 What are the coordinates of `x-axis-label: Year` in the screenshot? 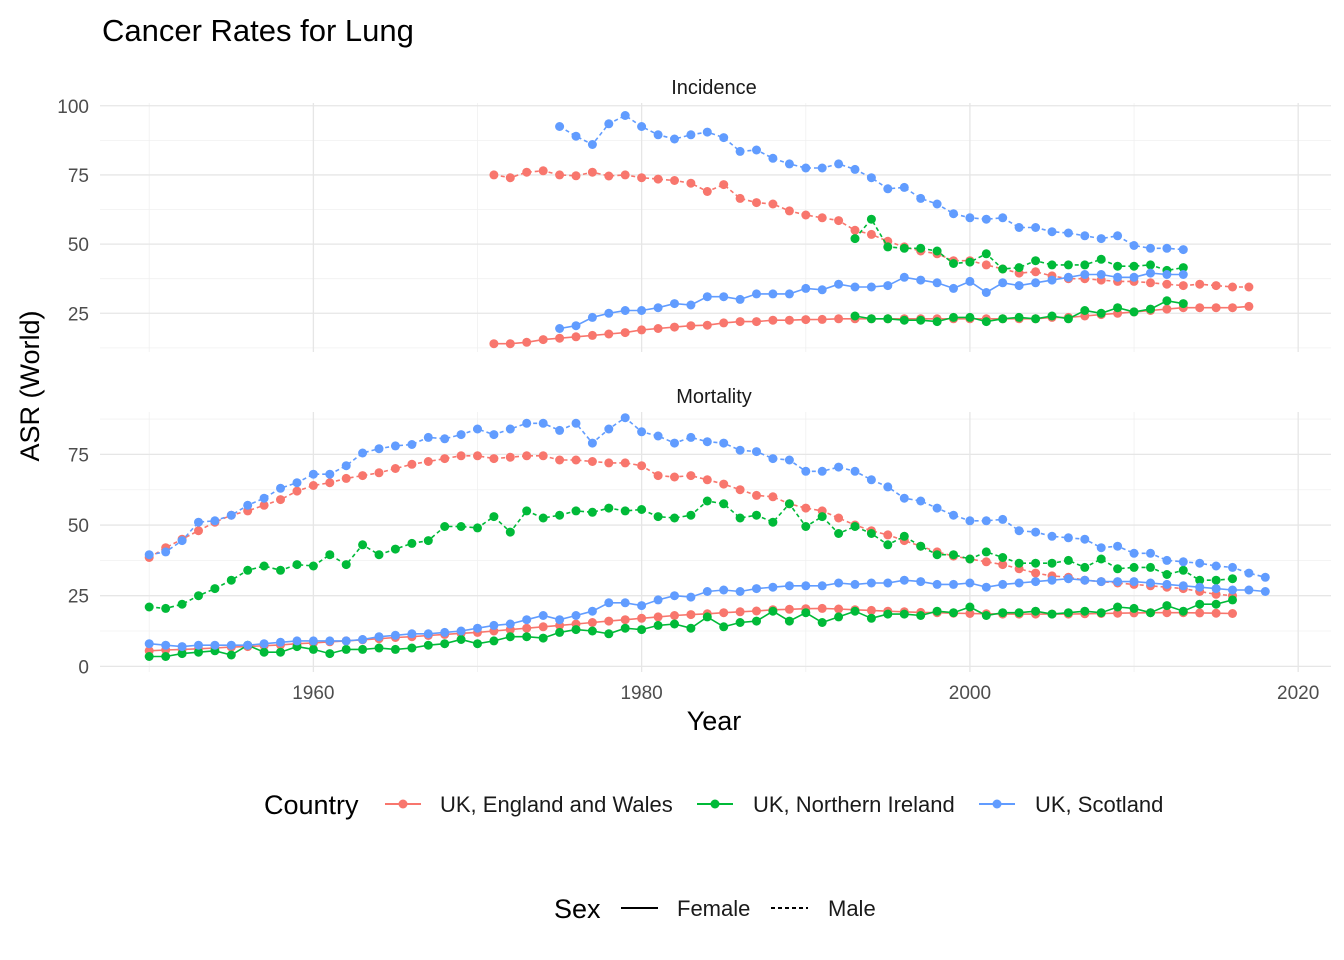 It's located at (714, 721).